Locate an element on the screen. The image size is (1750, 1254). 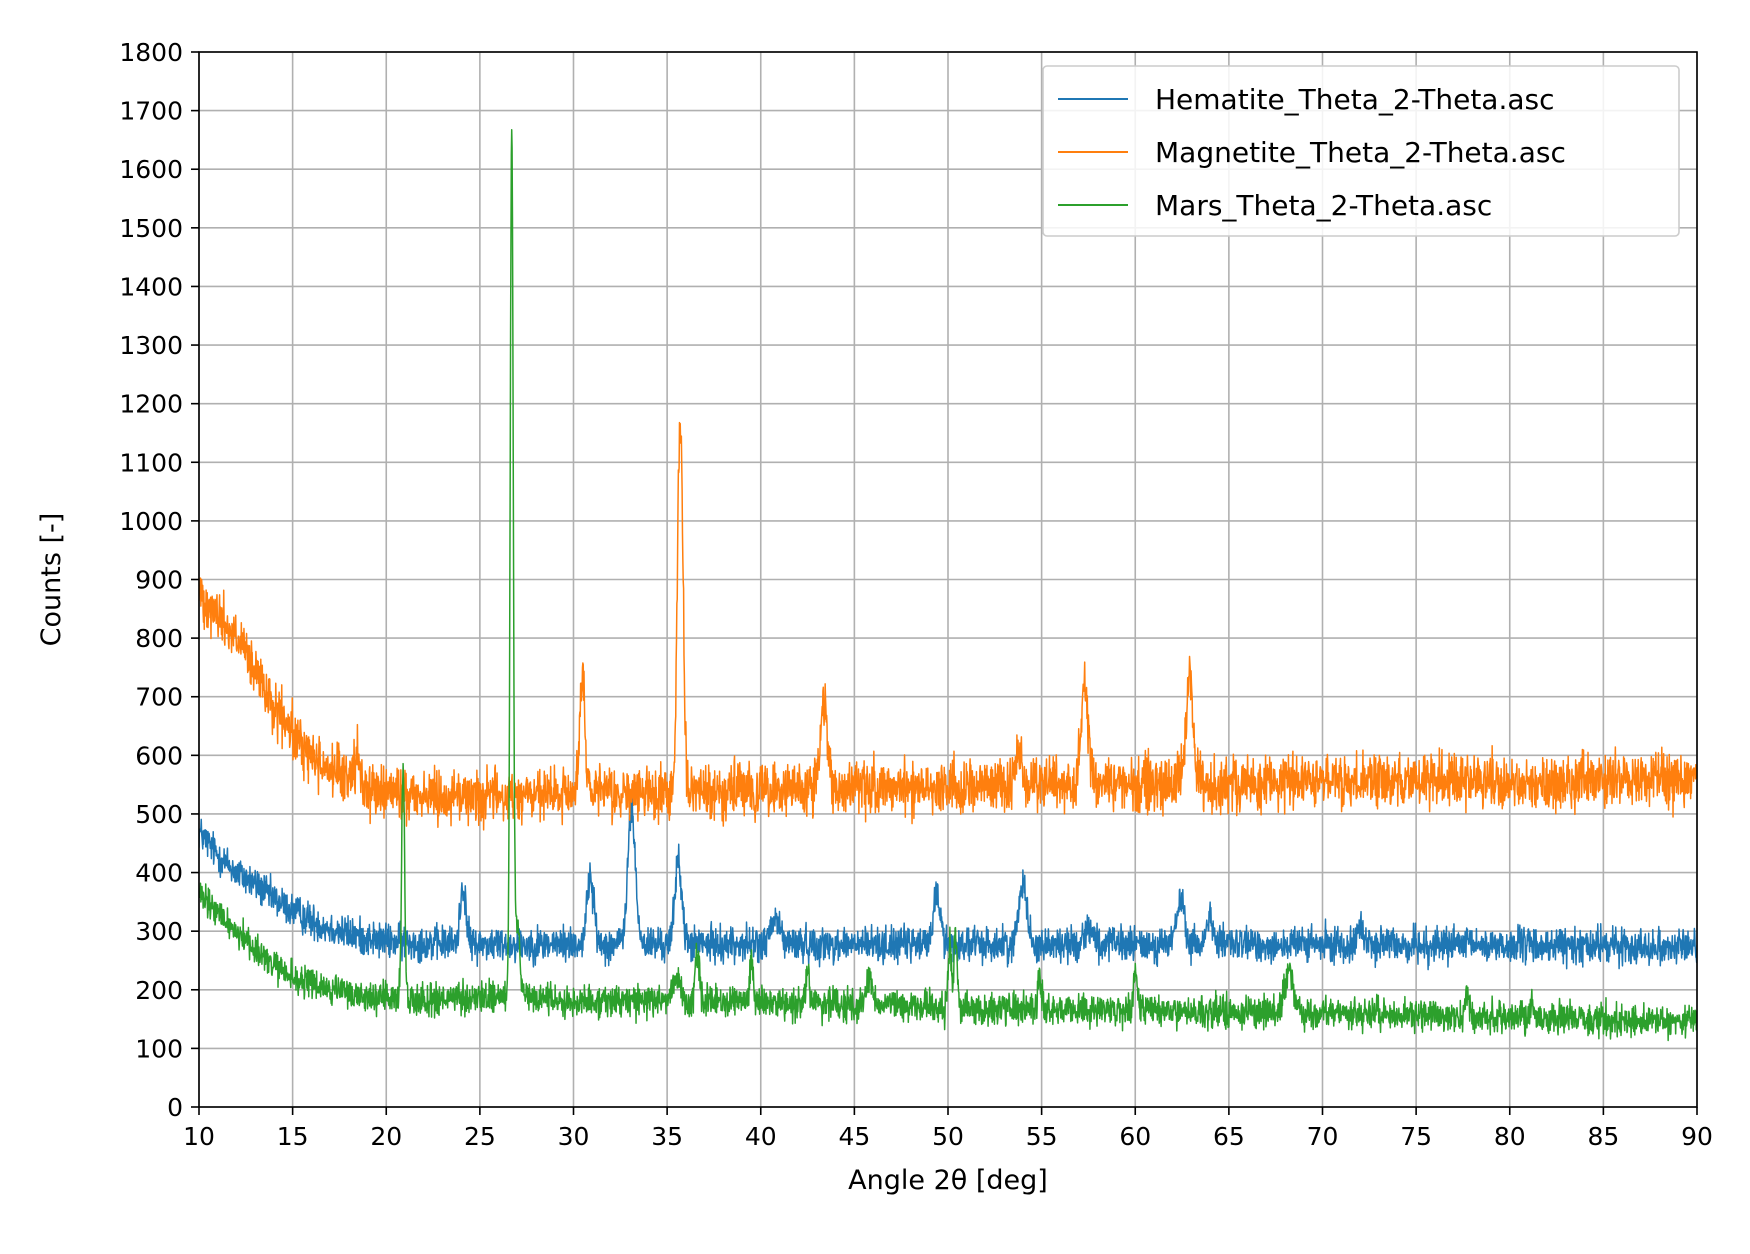
x-tick-label: 90 is located at coordinates (1697, 1136).